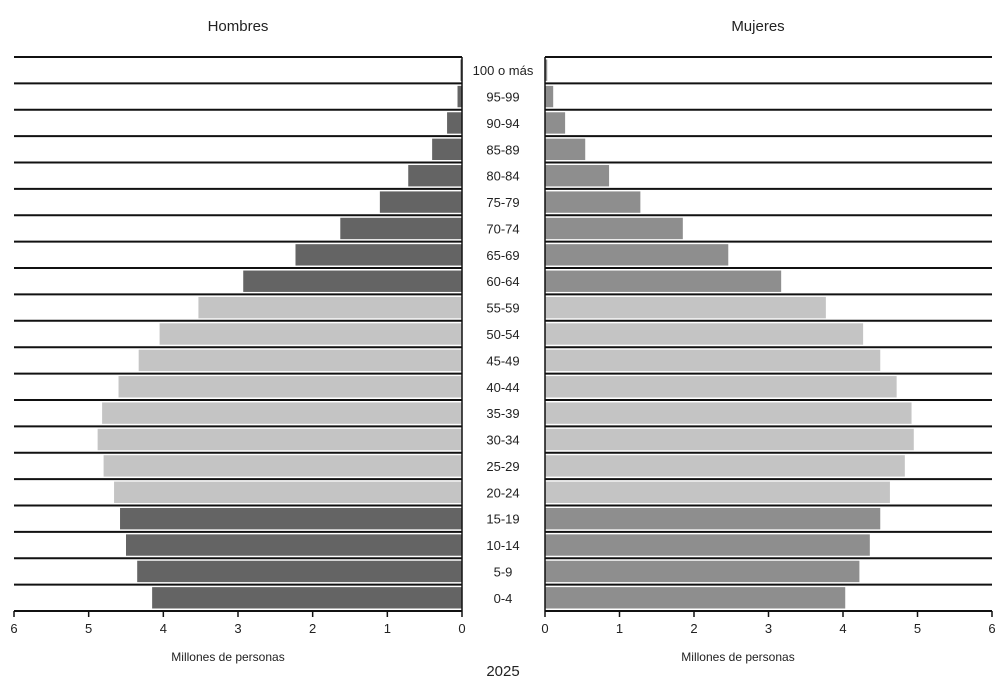  I want to click on right-tick-label: 3, so click(768, 628).